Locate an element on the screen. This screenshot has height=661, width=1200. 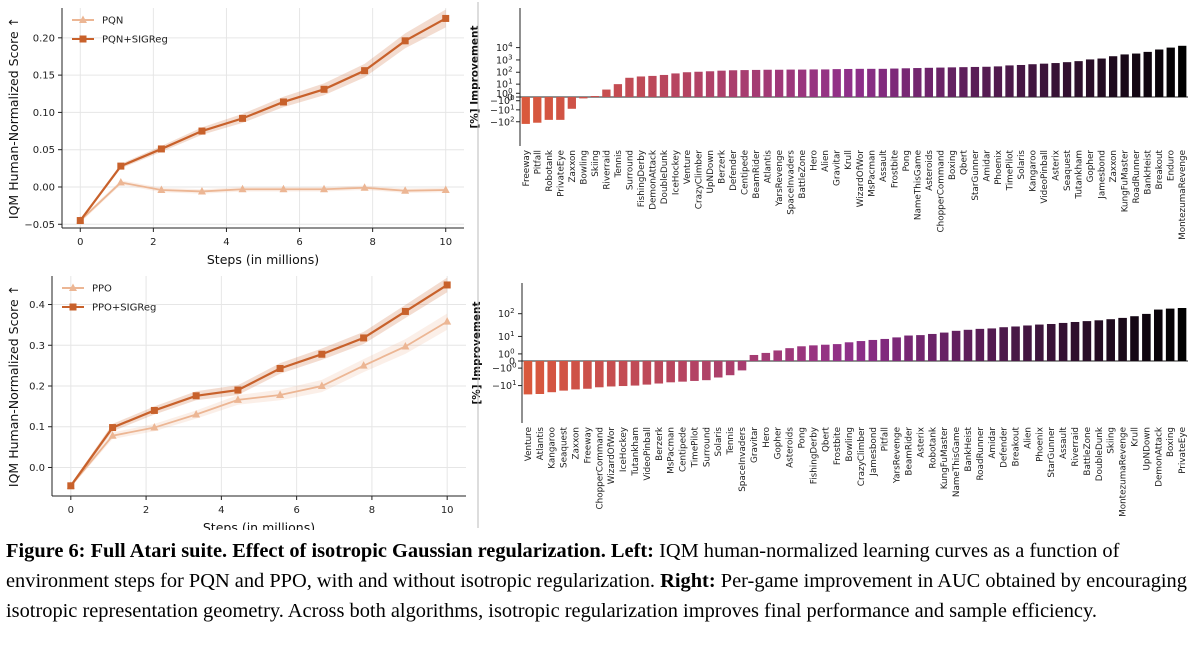
legend-marker is located at coordinates (73, 287).